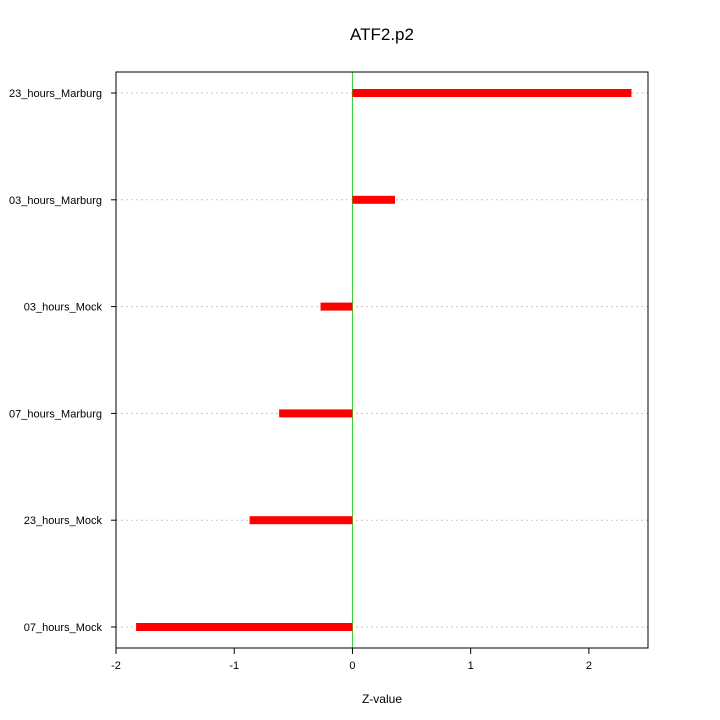 This screenshot has height=720, width=720. I want to click on bar-03_hours_Mock, so click(336, 306).